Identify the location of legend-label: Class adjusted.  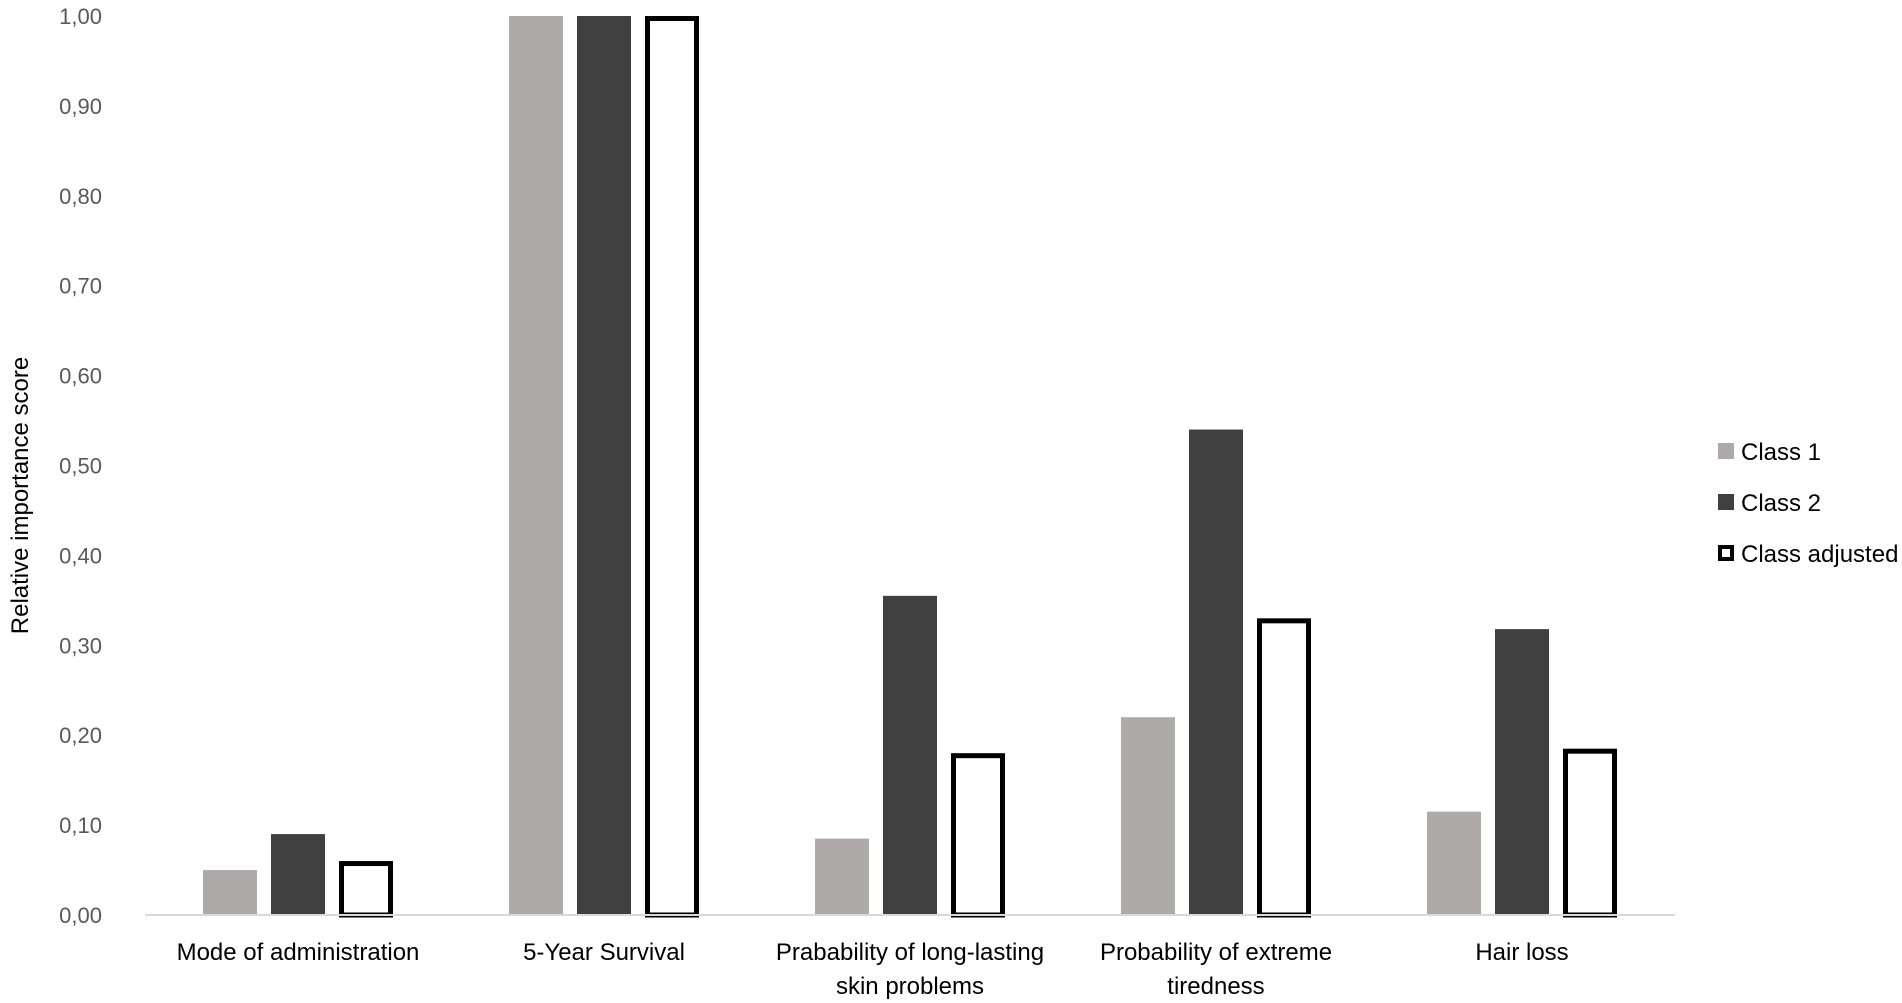
(1819, 554).